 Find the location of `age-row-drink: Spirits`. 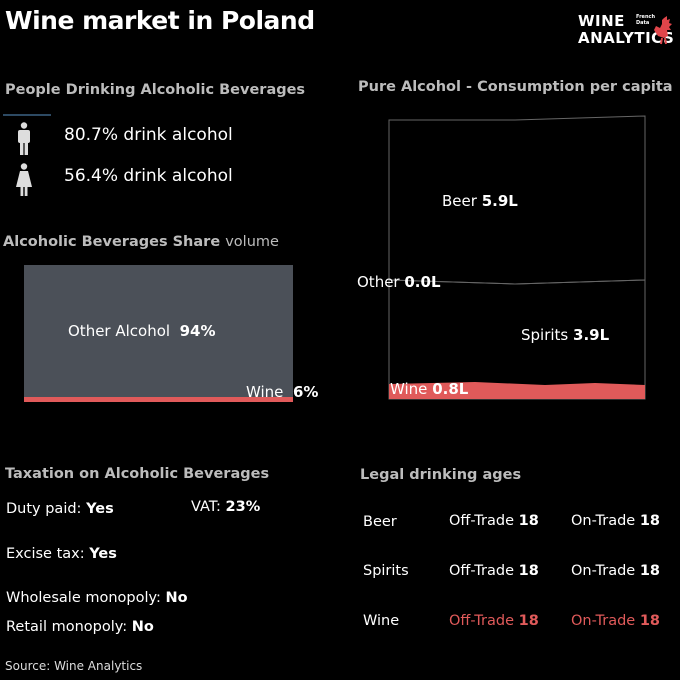

age-row-drink: Spirits is located at coordinates (386, 571).